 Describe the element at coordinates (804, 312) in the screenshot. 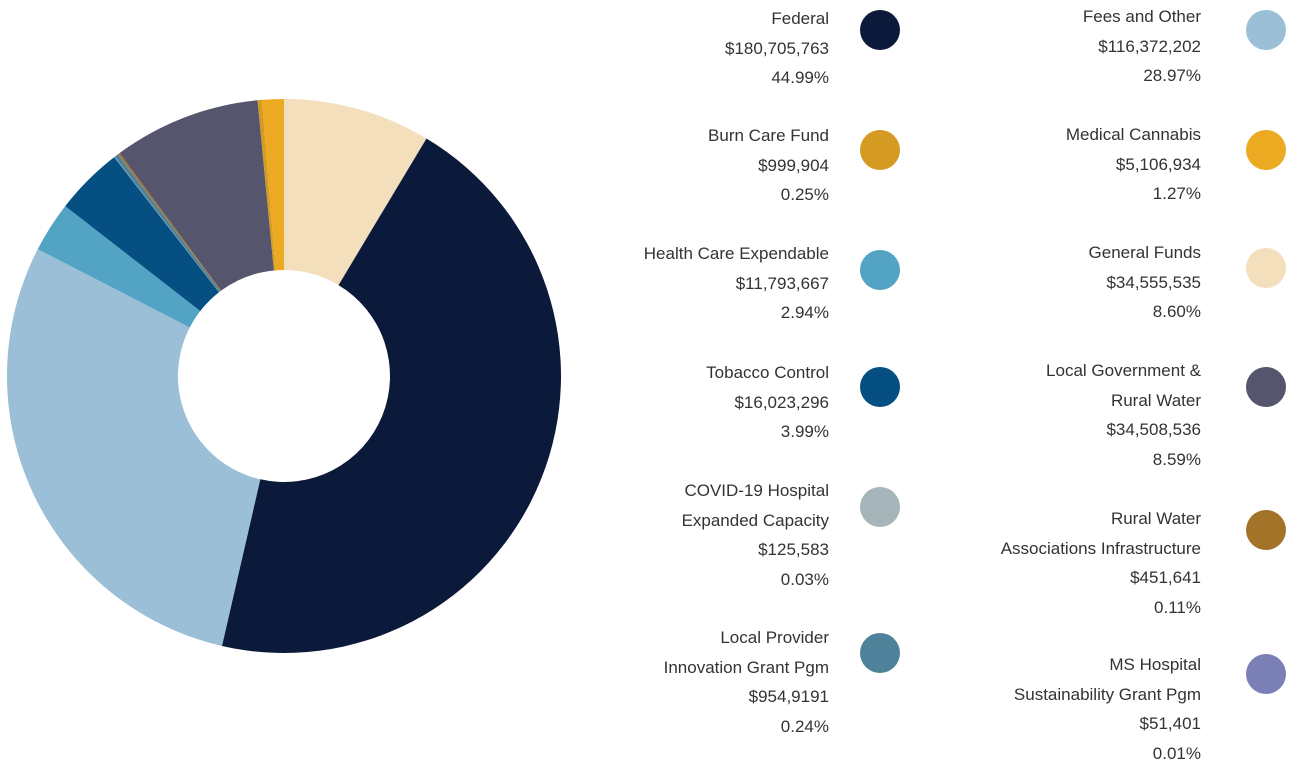

I see `legend-percent: 2.94%` at that location.